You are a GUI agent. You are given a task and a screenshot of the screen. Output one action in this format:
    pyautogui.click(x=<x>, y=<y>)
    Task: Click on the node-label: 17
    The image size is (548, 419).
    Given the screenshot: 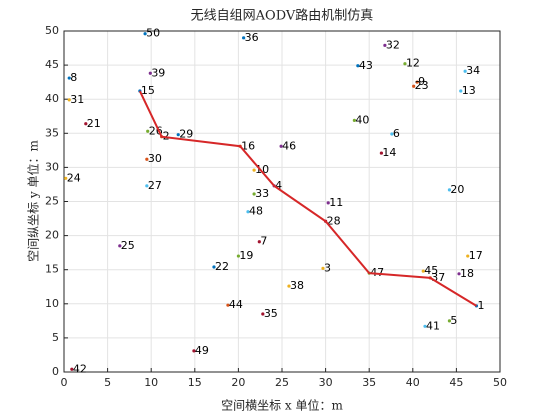 What is the action you would take?
    pyautogui.click(x=476, y=255)
    